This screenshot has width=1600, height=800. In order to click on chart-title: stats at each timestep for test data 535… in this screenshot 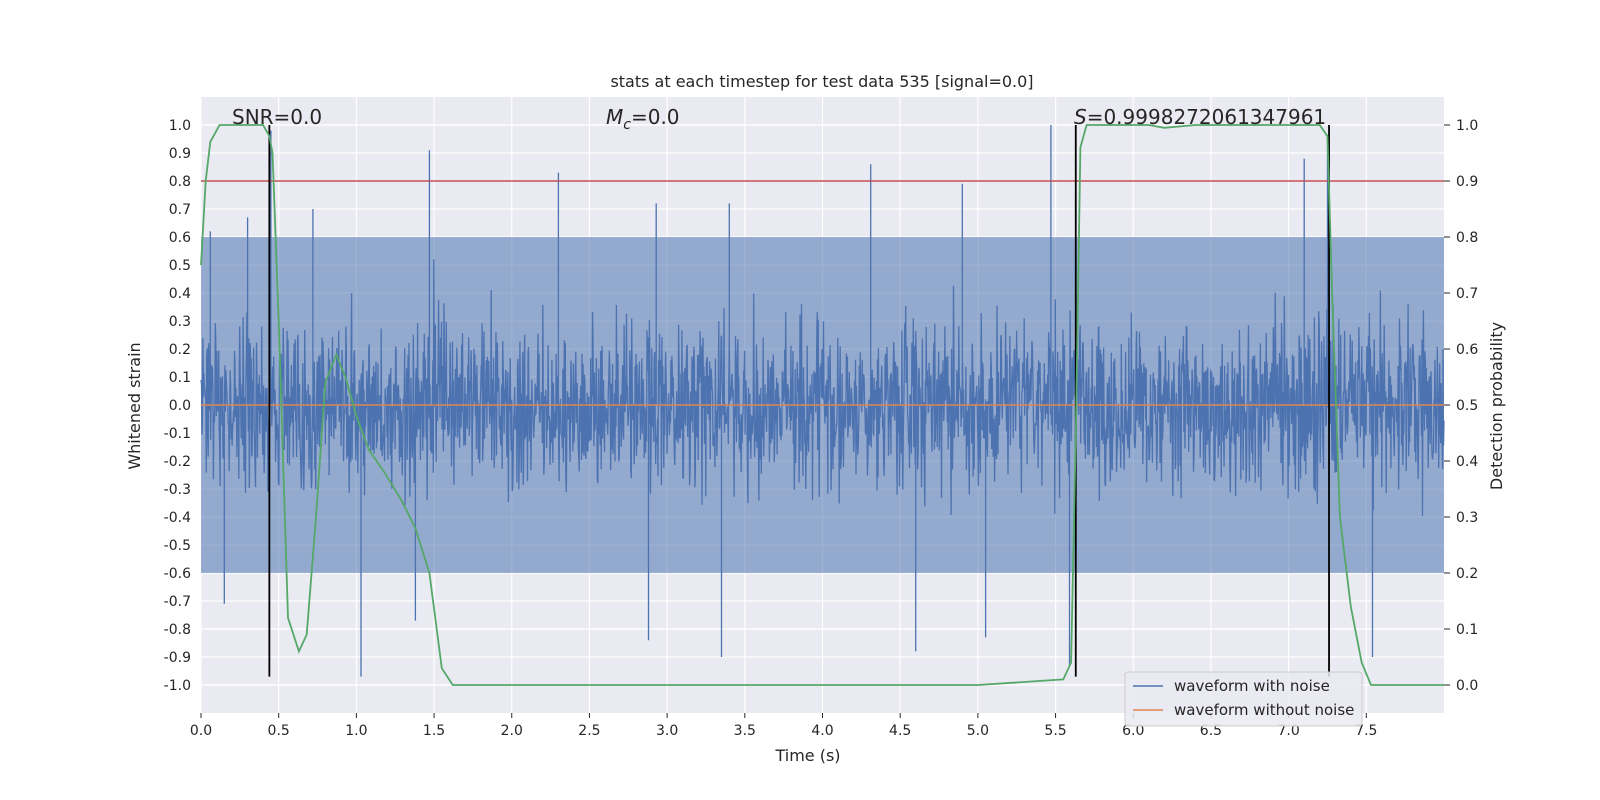, I will do `click(821, 81)`.